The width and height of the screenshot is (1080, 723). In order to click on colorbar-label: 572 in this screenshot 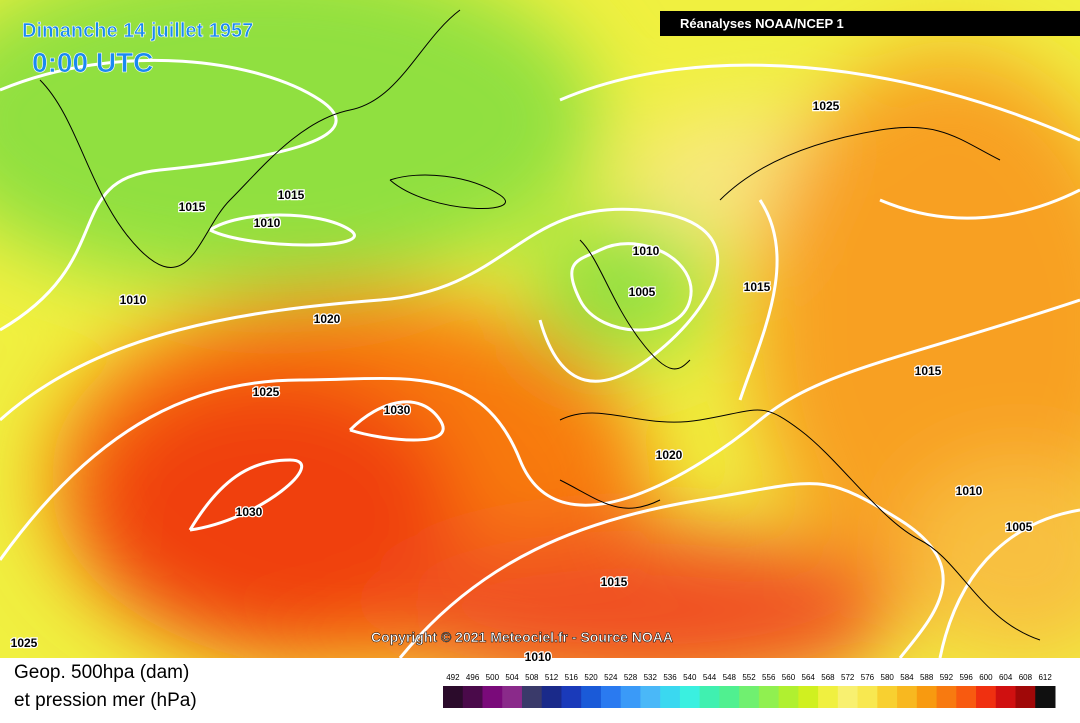, I will do `click(848, 677)`.